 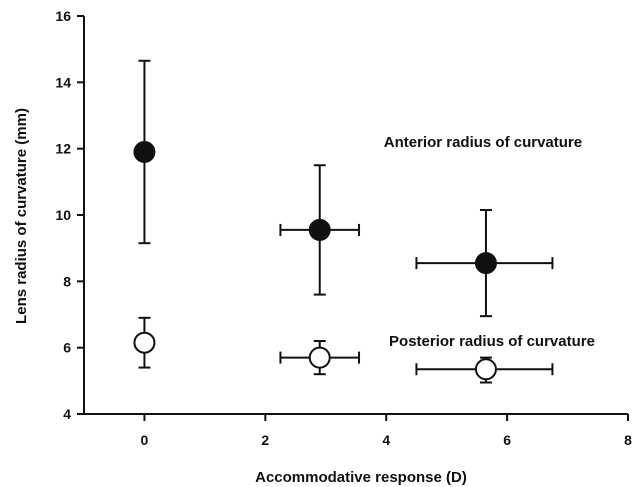 I want to click on y-axis-title: Lens radius of curvature (mm), so click(x=21, y=216).